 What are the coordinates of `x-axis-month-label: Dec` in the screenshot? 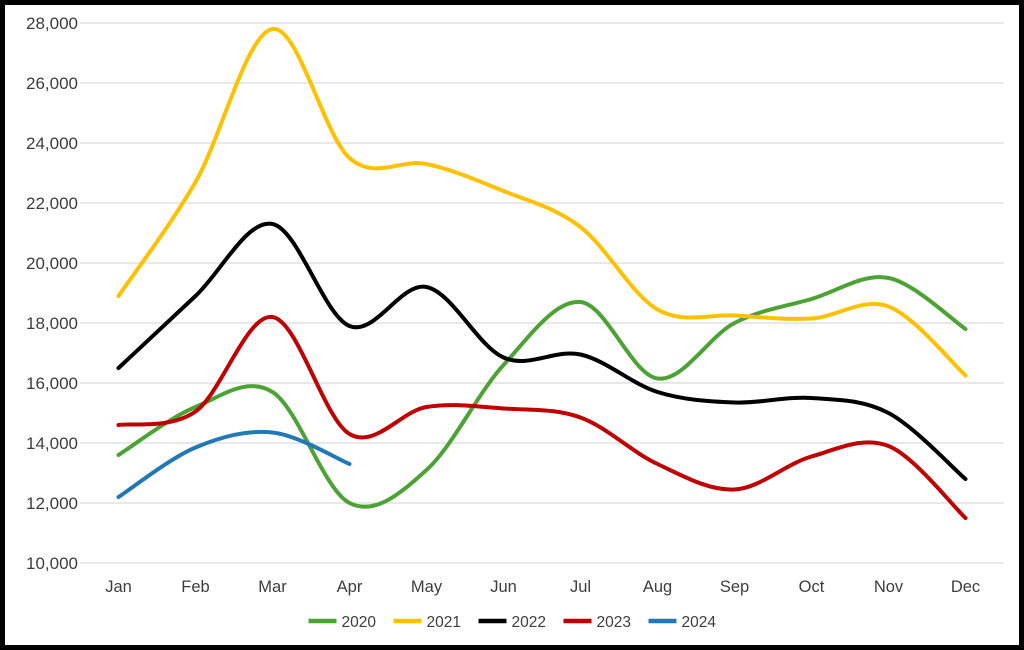 It's located at (965, 587).